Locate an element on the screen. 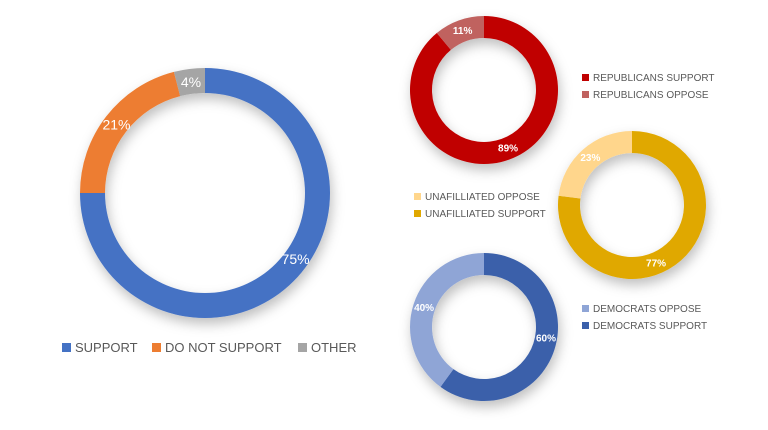 Image resolution: width=768 pixels, height=430 pixels. legend-item: REPUBLICANS OPPOSE is located at coordinates (645, 95).